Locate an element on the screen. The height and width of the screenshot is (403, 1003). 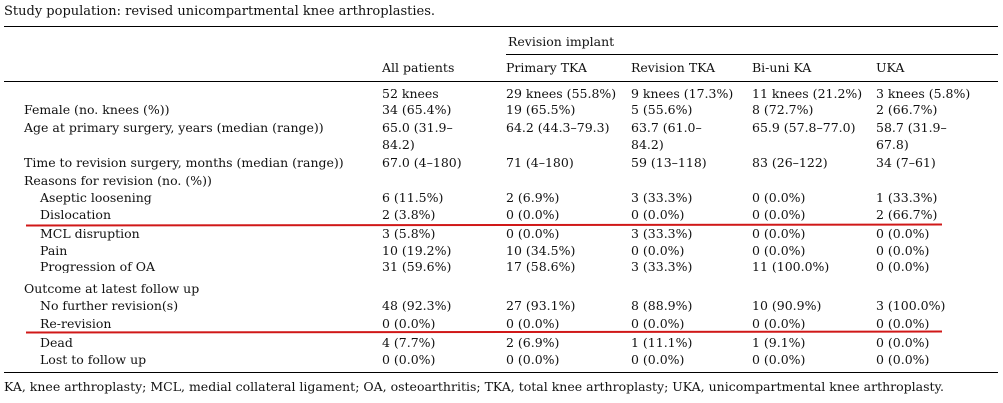
table-cell: 34 (7–61) is located at coordinates (906, 162).